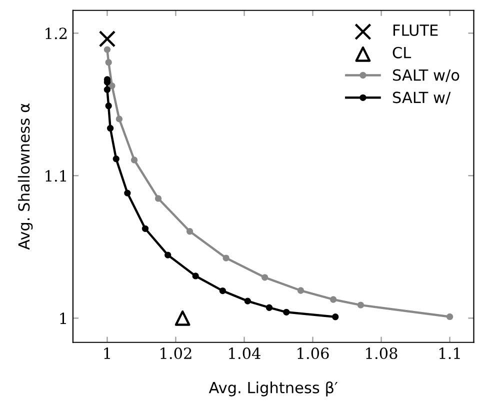  What do you see at coordinates (426, 75) in the screenshot?
I see `legend-label: SALT w/o` at bounding box center [426, 75].